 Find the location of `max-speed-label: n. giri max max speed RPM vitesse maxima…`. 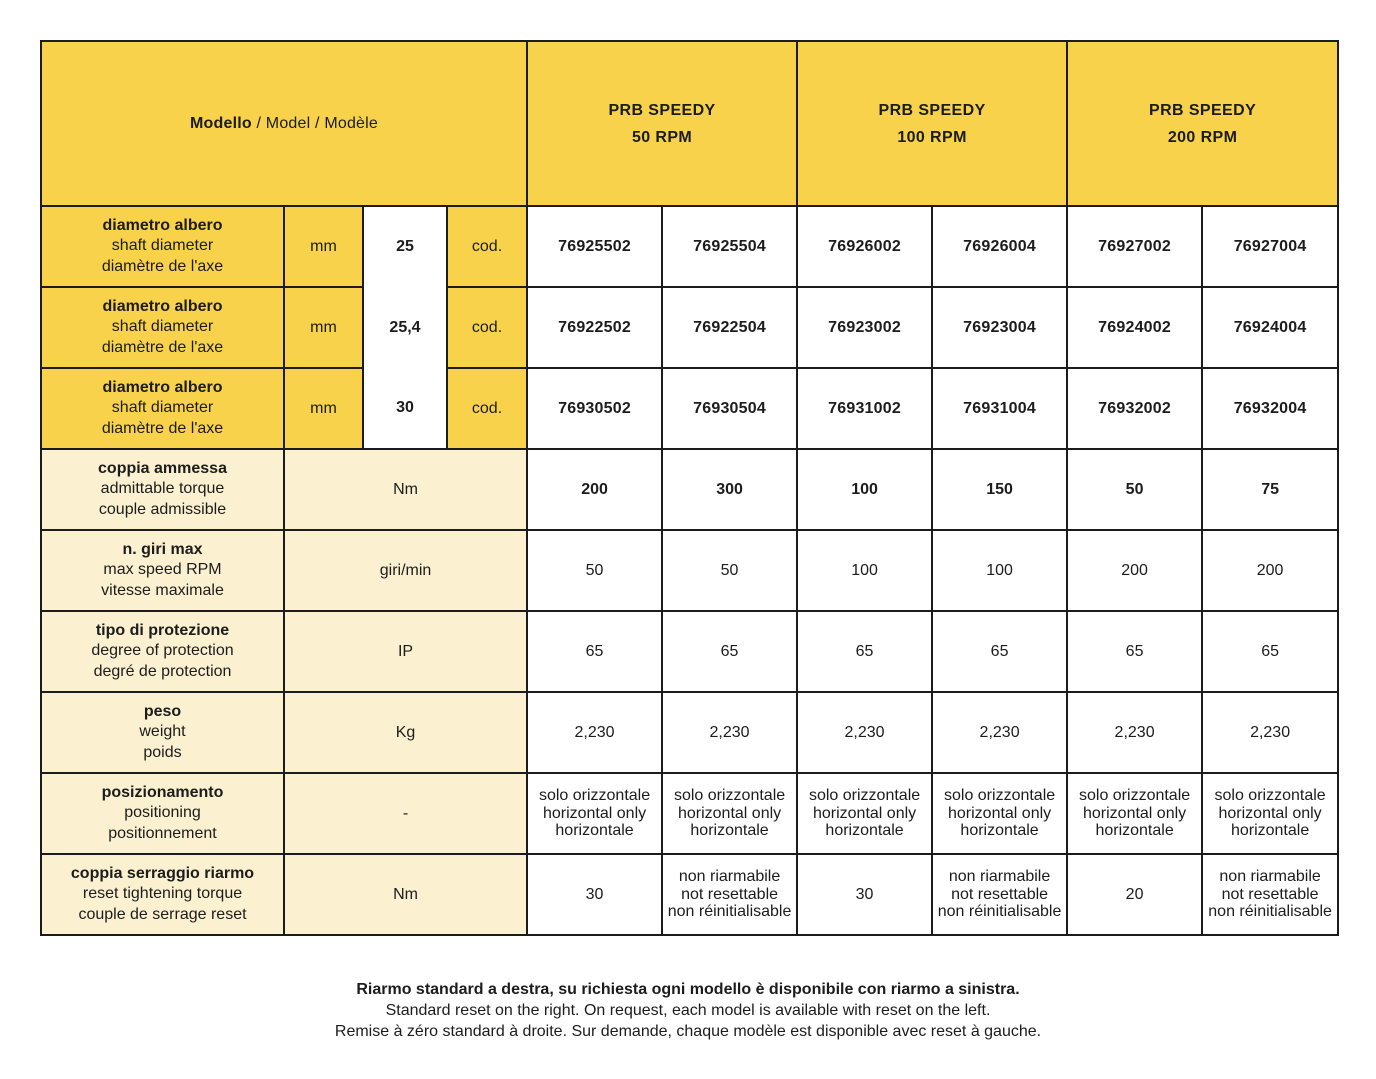

max-speed-label: n. giri max max speed RPM vitesse maxima… is located at coordinates (162, 570).